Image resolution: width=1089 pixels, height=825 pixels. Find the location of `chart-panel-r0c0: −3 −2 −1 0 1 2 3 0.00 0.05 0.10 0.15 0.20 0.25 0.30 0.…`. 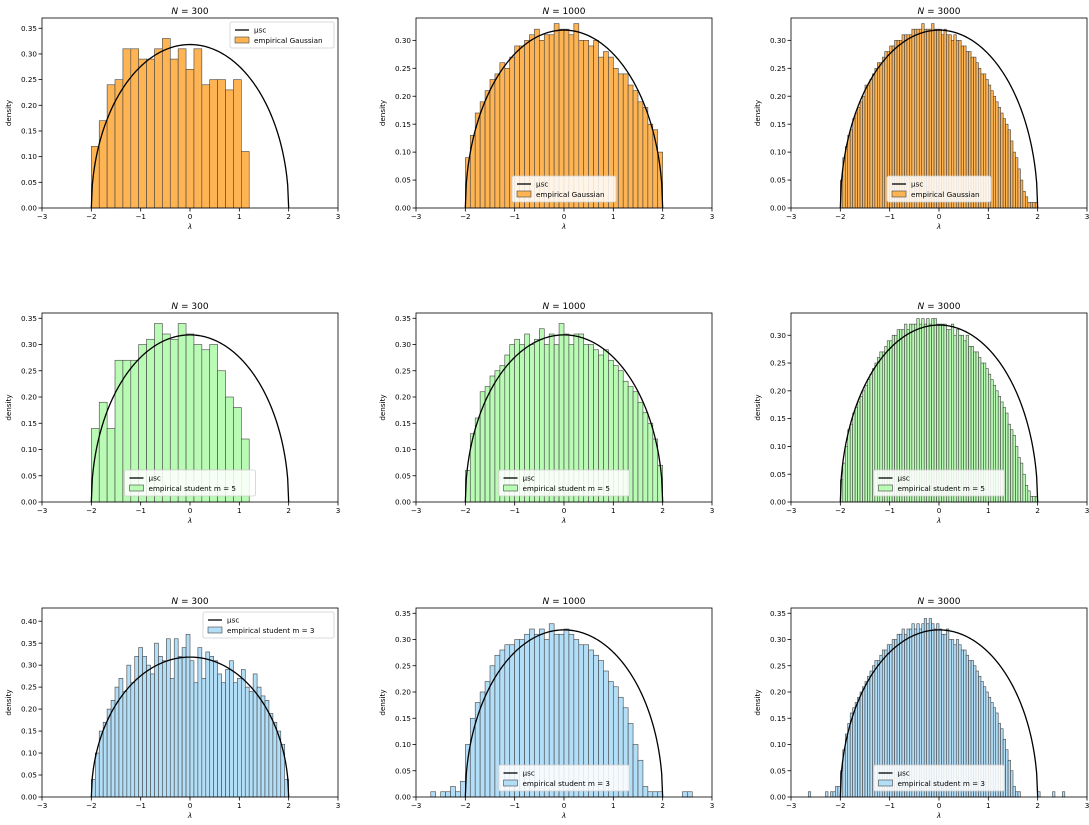

chart-panel-r0c0: −3 −2 −1 0 1 2 3 0.00 0.05 0.10 0.15 0.20 0.25 0.30 0.… is located at coordinates (172, 119).